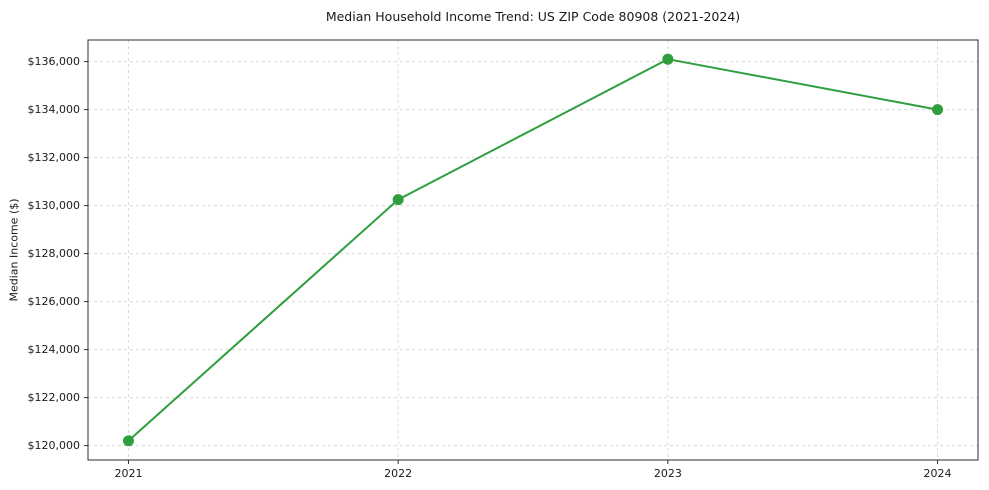 This screenshot has width=989, height=490. What do you see at coordinates (54, 445) in the screenshot?
I see `y-tick-label: $120,000` at bounding box center [54, 445].